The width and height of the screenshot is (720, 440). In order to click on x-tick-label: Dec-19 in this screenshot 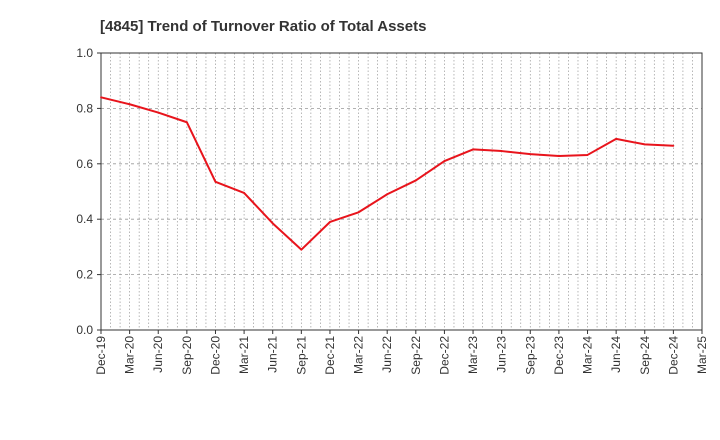, I will do `click(101, 355)`.